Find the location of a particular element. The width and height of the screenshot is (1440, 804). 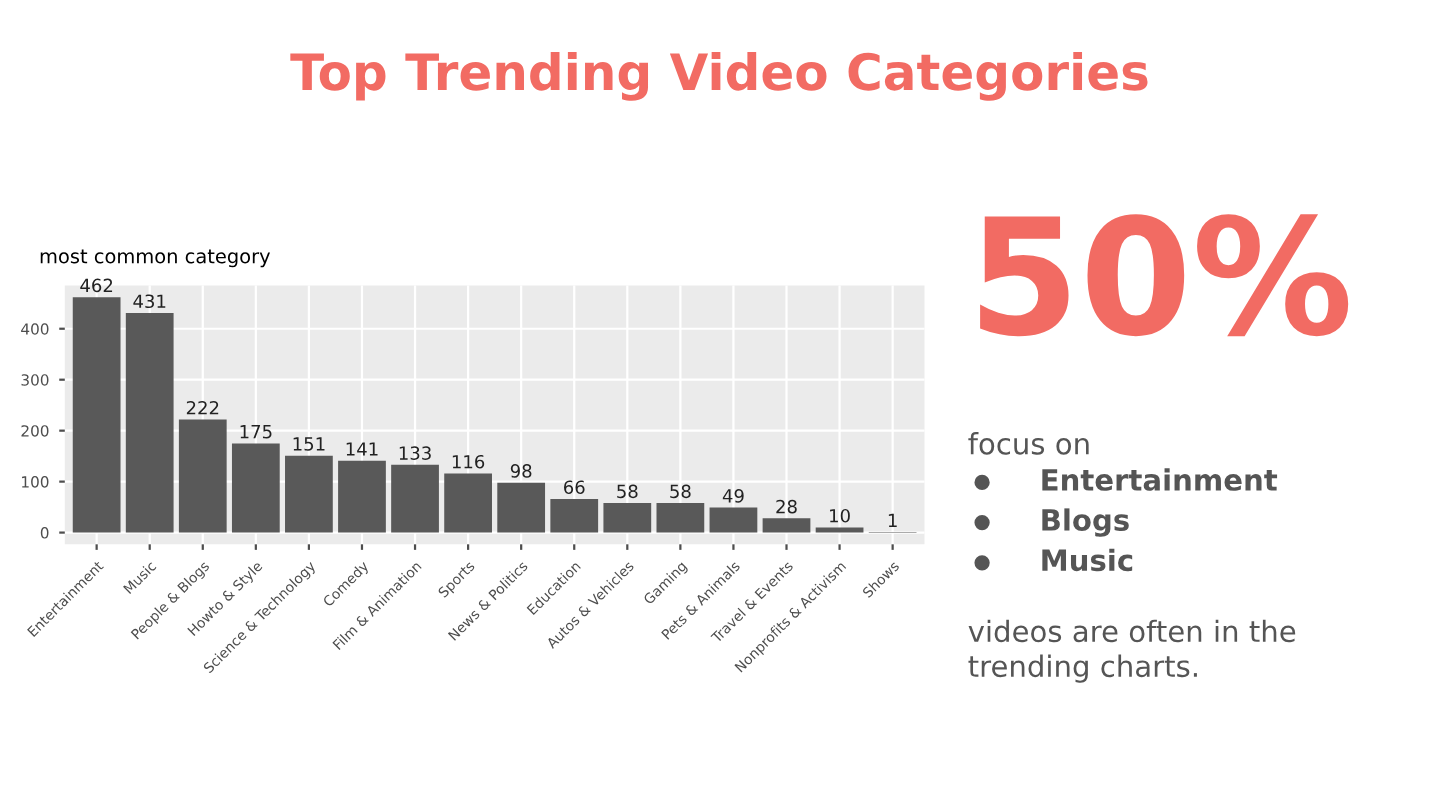

data-label: 141 is located at coordinates (362, 449).